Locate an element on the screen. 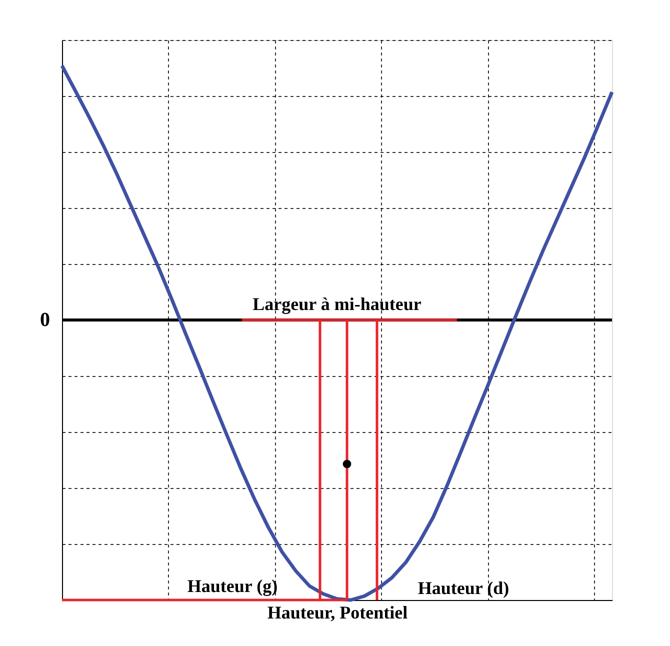 The width and height of the screenshot is (670, 646). x-axis-title: Hauteur, Potentiel is located at coordinates (337, 612).